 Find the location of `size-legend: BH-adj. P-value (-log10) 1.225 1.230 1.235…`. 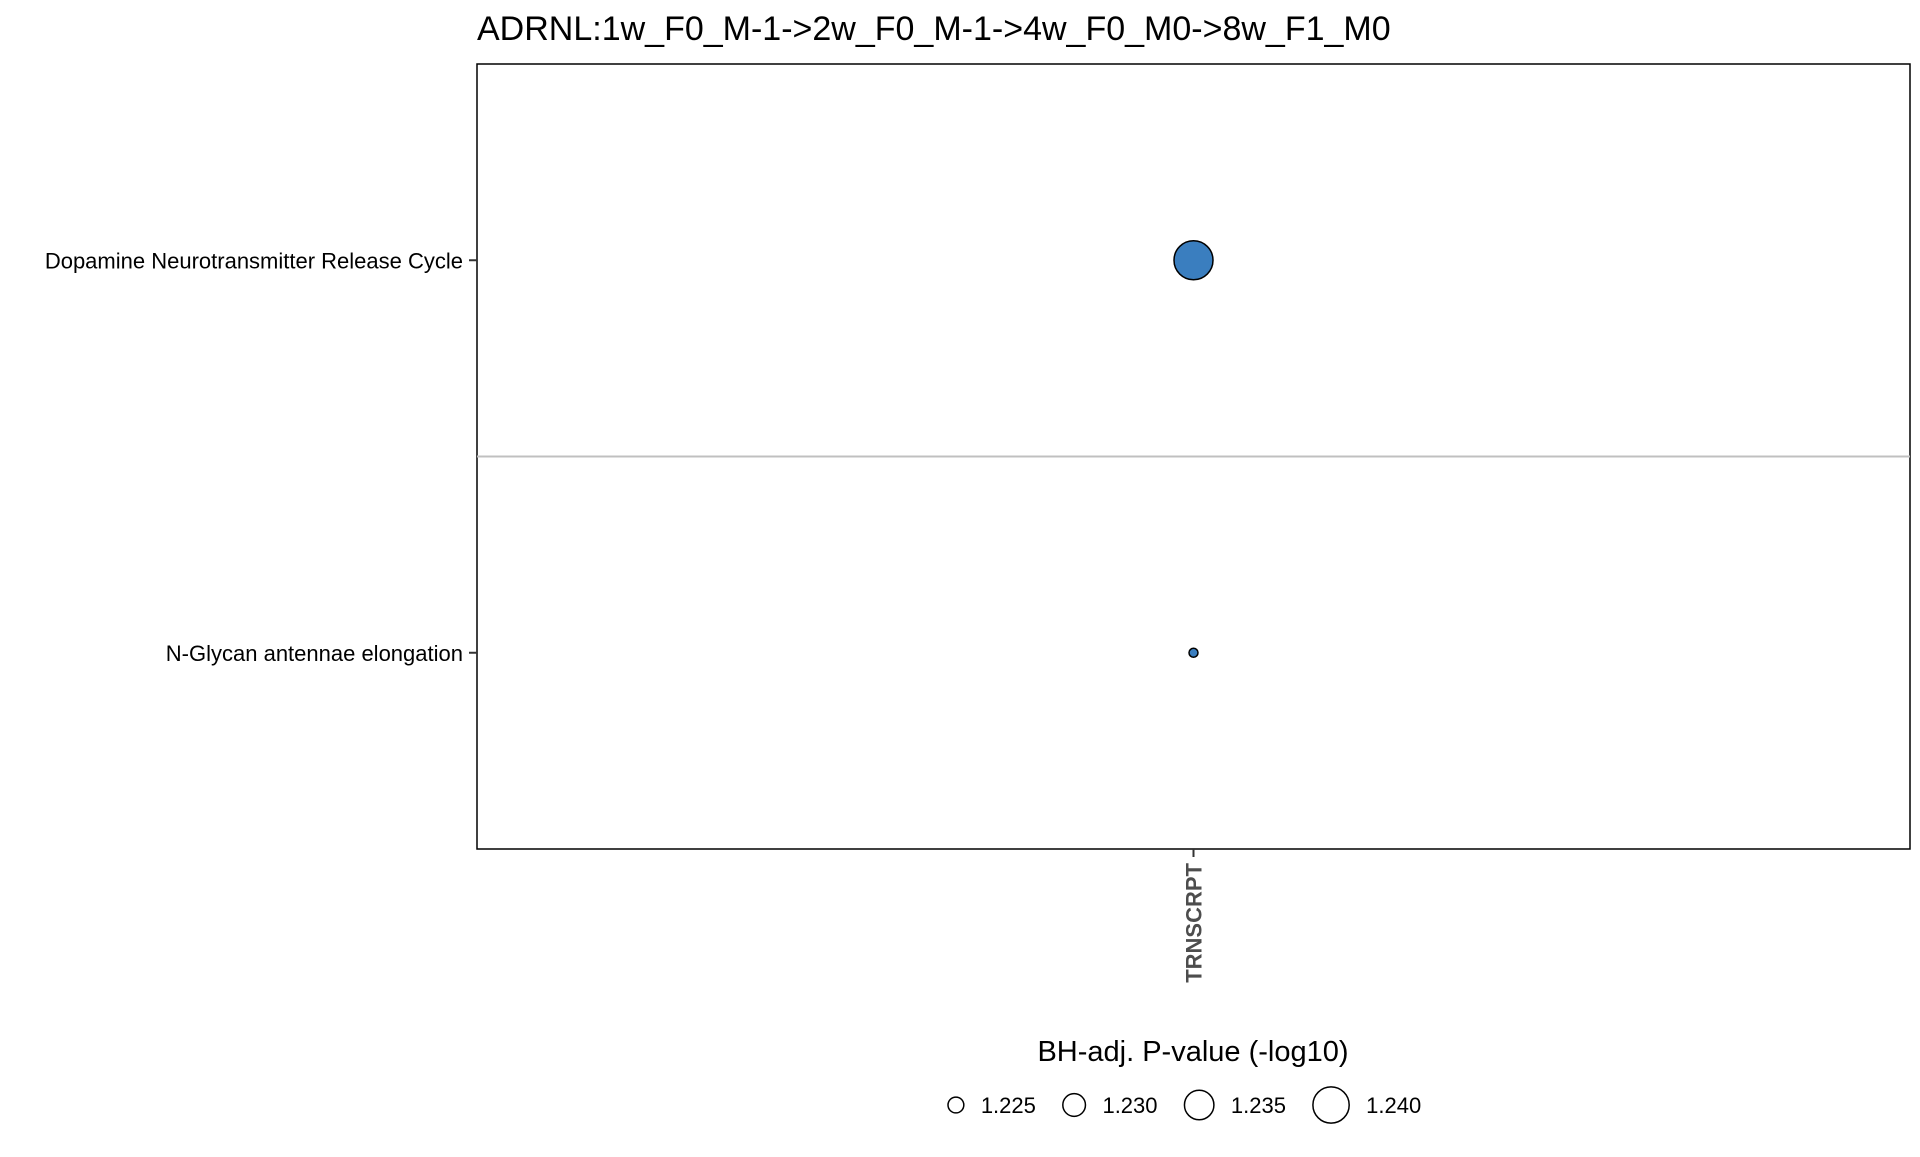

size-legend: BH-adj. P-value (-log10) 1.225 1.230 1.235… is located at coordinates (1184, 1080).